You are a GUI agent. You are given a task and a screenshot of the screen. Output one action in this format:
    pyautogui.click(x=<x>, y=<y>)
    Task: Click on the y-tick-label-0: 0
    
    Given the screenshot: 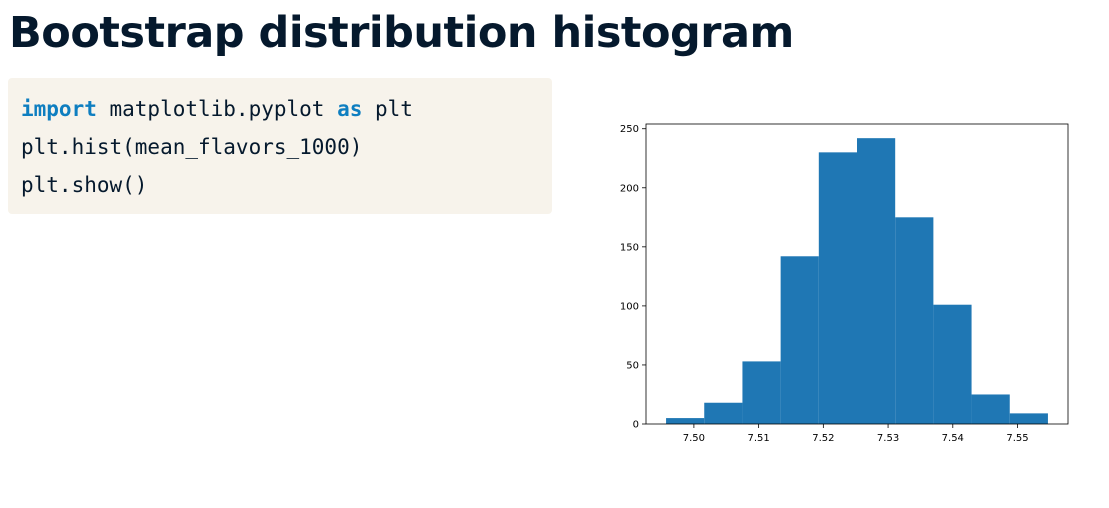 What is the action you would take?
    pyautogui.click(x=636, y=425)
    